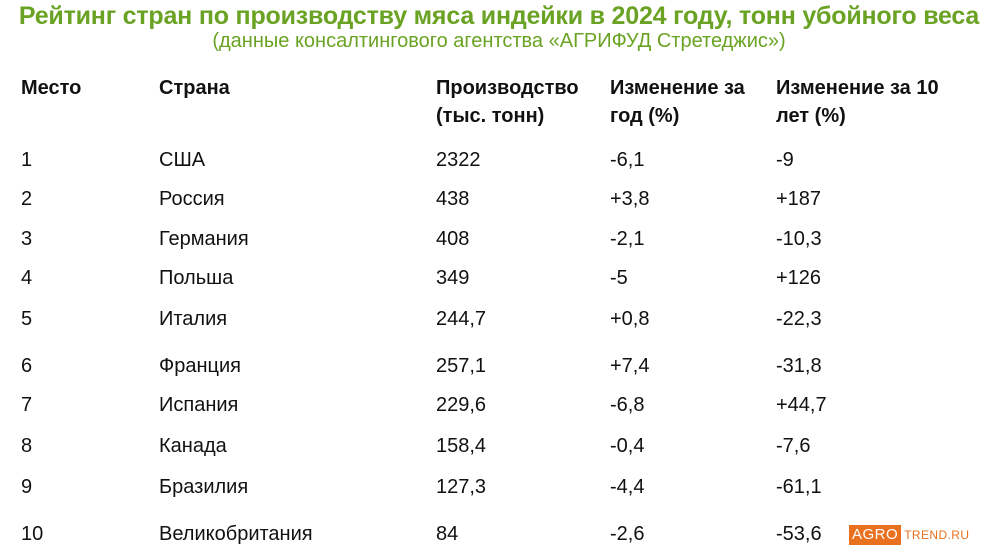  I want to click on cell-year-change: +0,8, so click(630, 319).